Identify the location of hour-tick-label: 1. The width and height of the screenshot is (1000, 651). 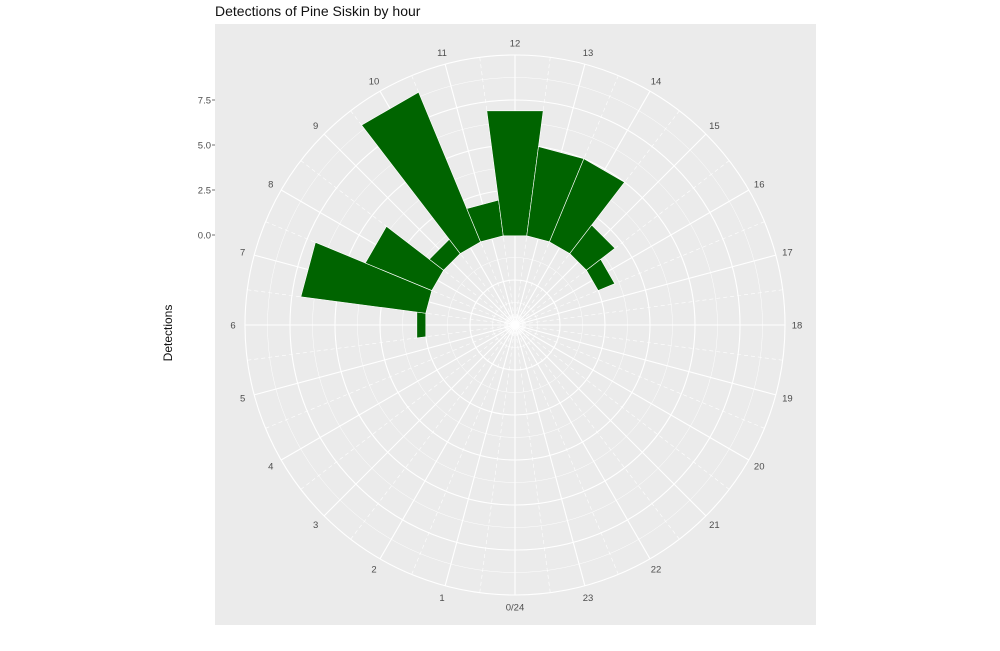
(441, 598).